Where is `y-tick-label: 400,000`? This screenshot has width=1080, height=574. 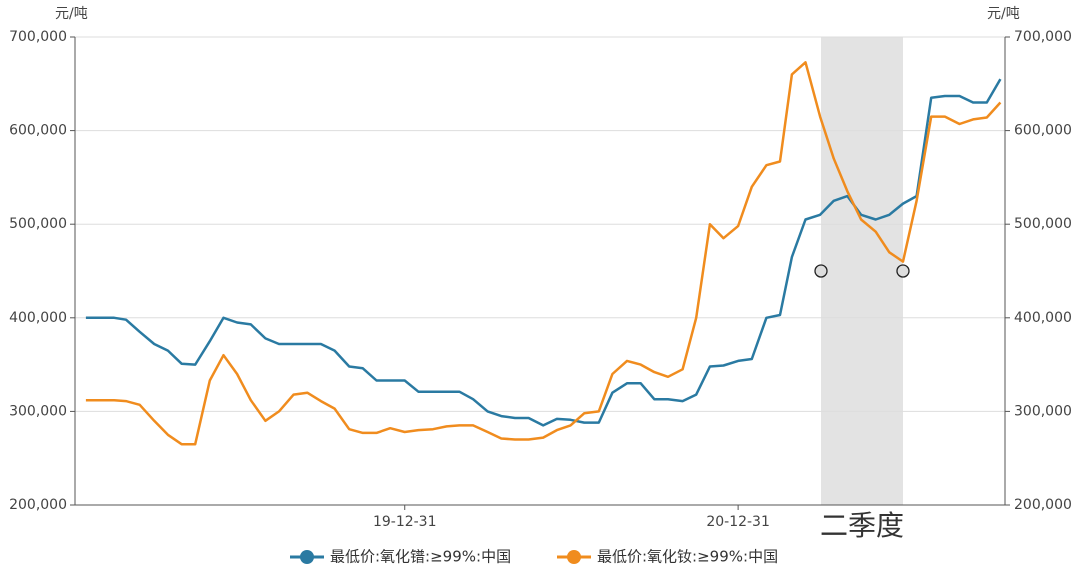
y-tick-label: 400,000 is located at coordinates (38, 318).